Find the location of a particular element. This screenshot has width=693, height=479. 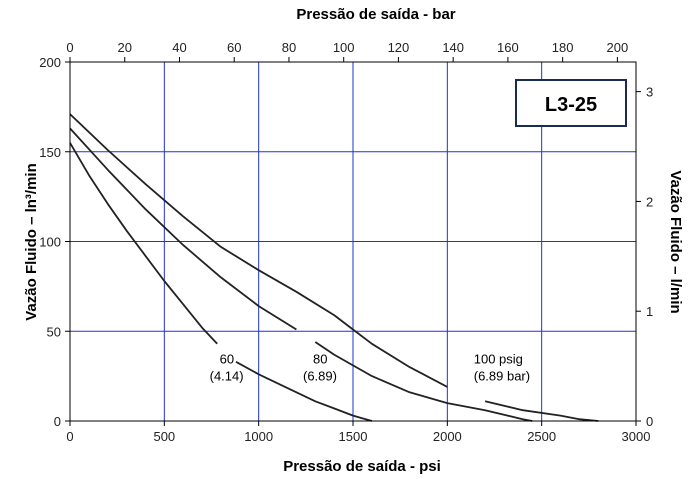

model-badge-box is located at coordinates (571, 103).